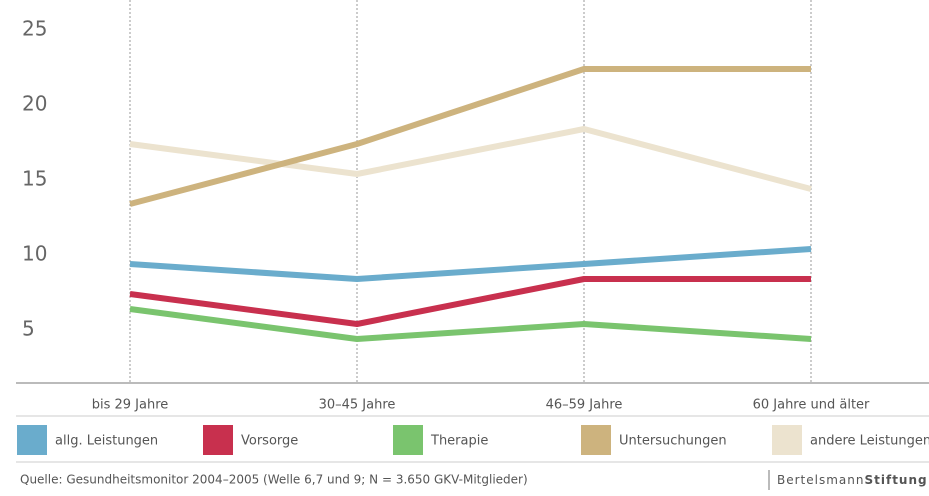 The image size is (929, 496). What do you see at coordinates (869, 441) in the screenshot?
I see `legend-label: andere Leistungen` at bounding box center [869, 441].